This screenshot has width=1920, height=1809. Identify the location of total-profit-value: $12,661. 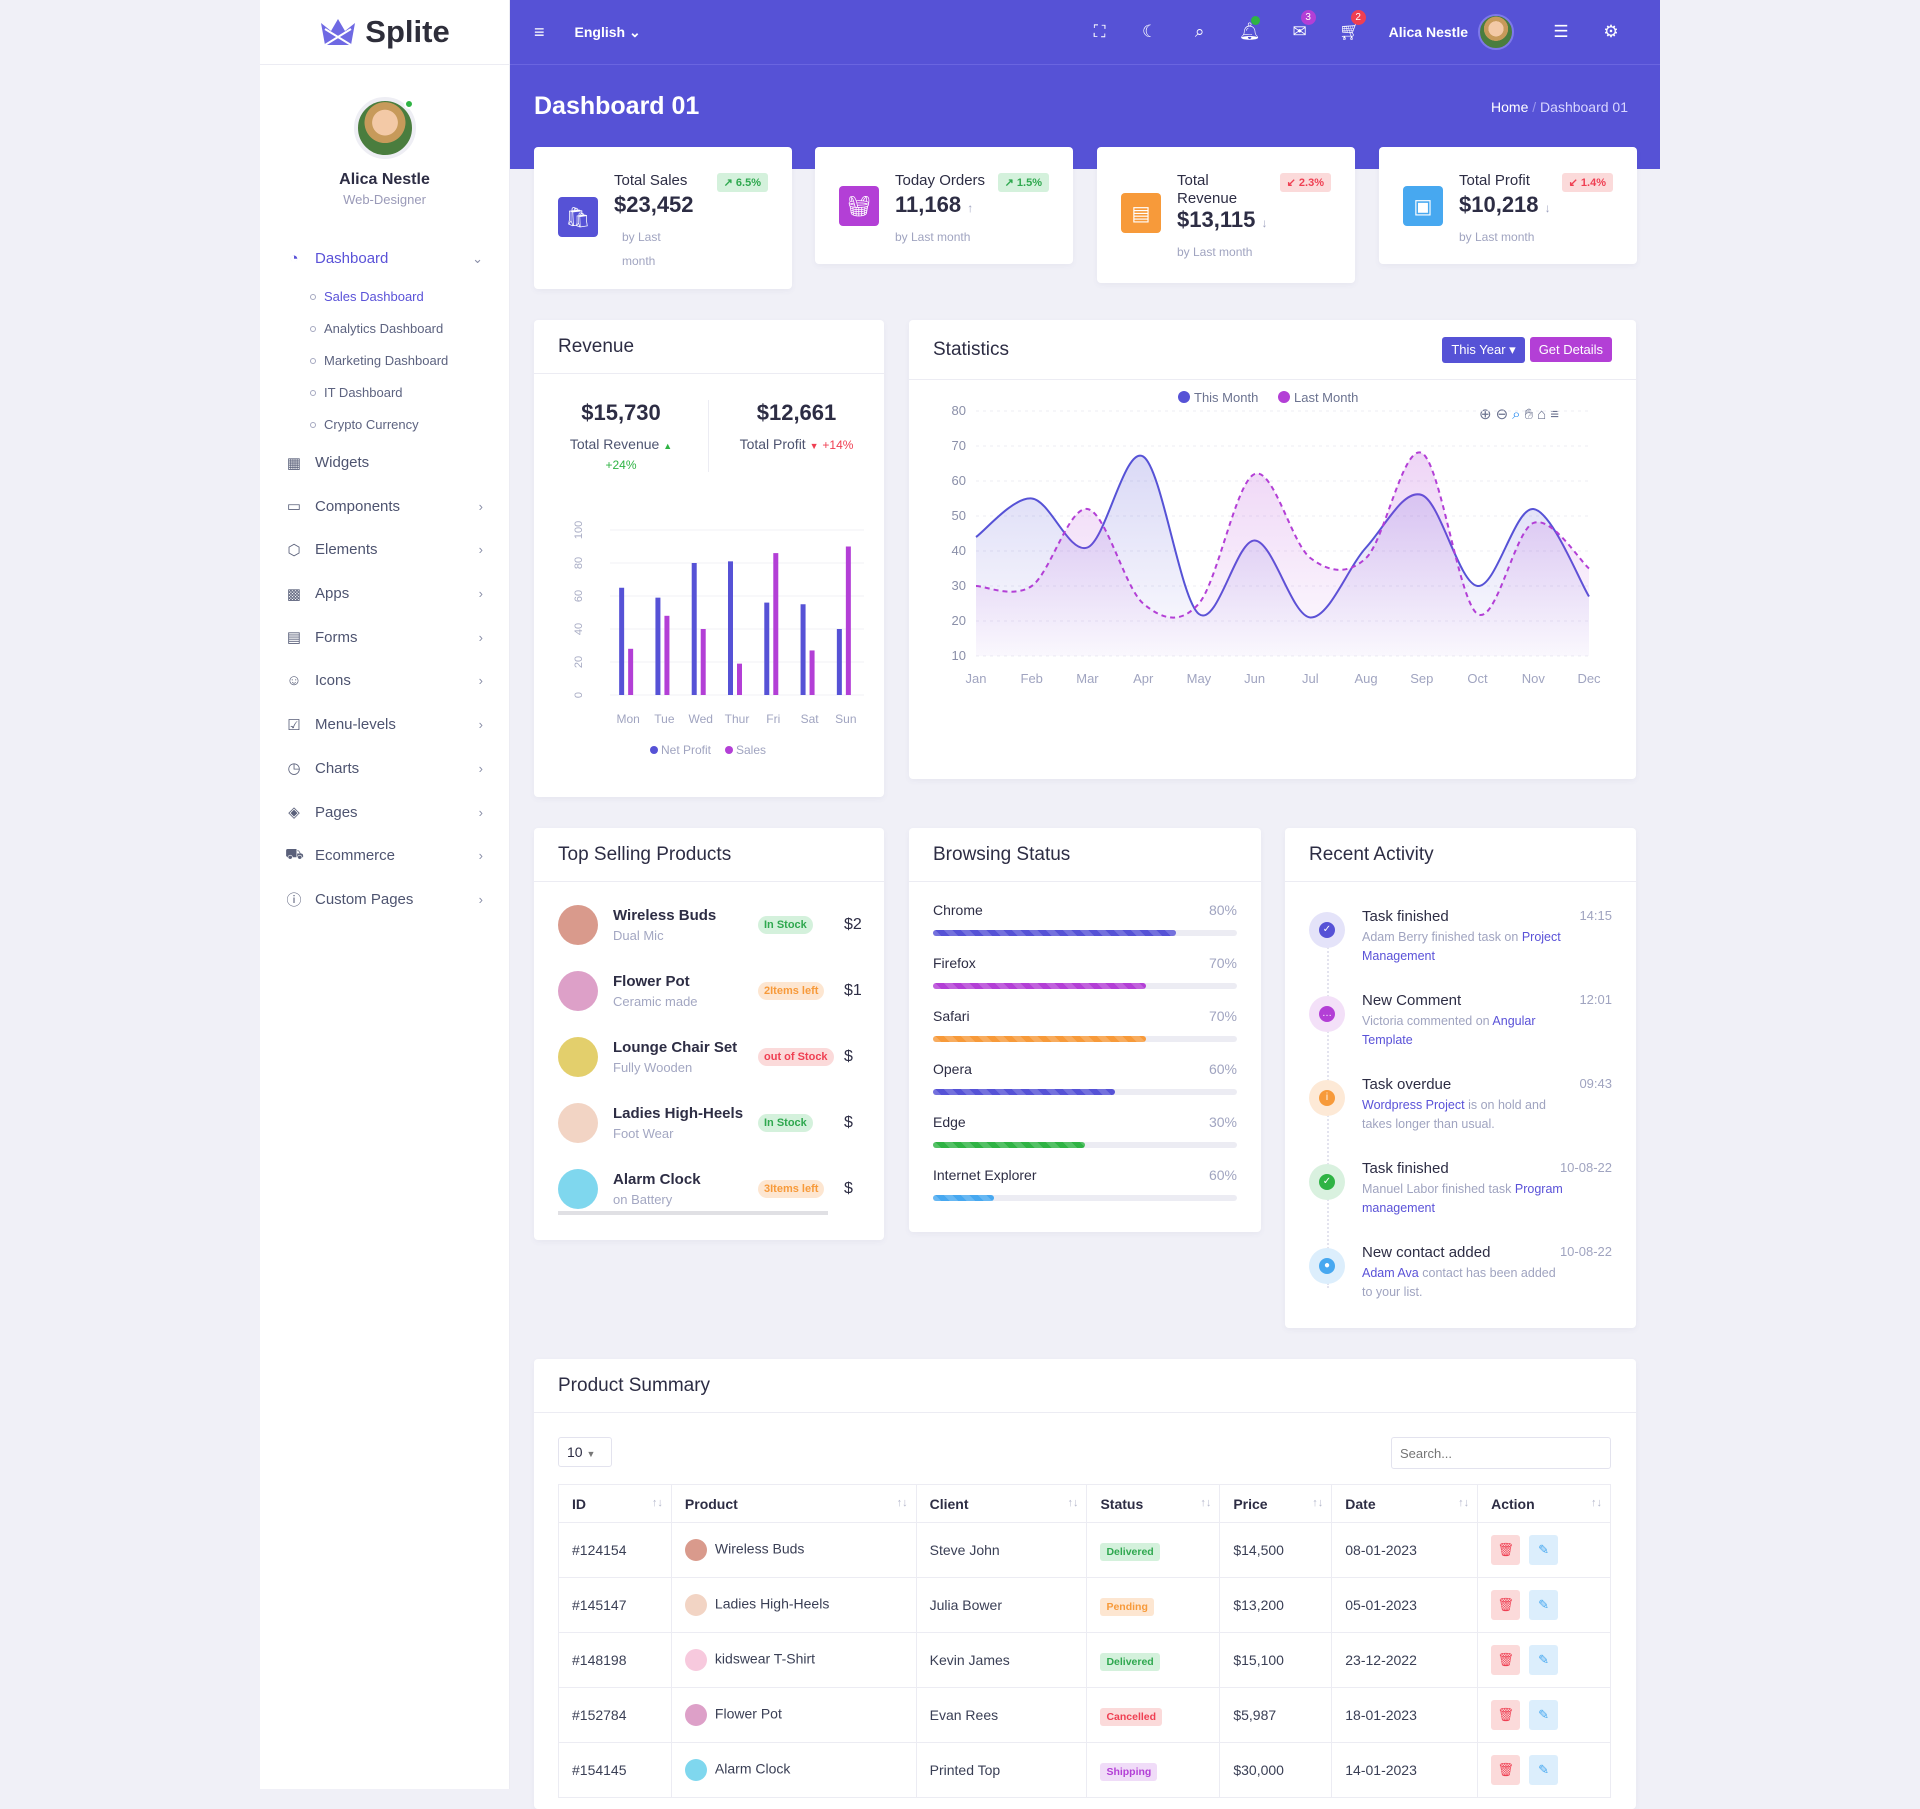
(796, 412).